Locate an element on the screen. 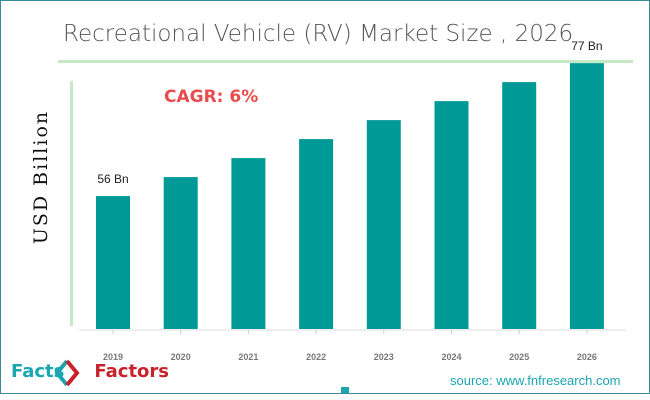 The image size is (650, 400). x-tick-label: 2019 is located at coordinates (113, 357).